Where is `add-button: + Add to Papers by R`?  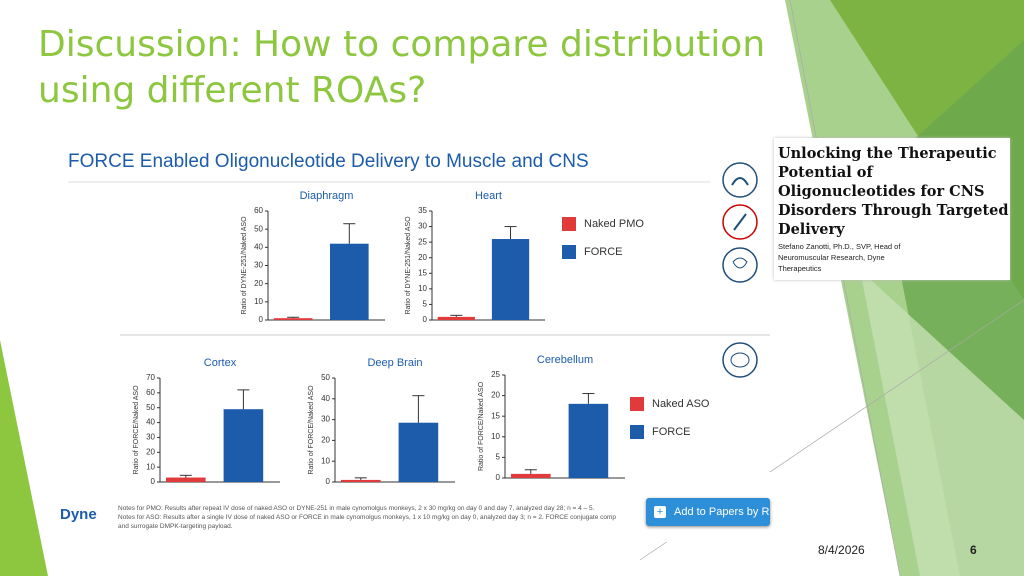
add-button: + Add to Papers by R is located at coordinates (708, 512).